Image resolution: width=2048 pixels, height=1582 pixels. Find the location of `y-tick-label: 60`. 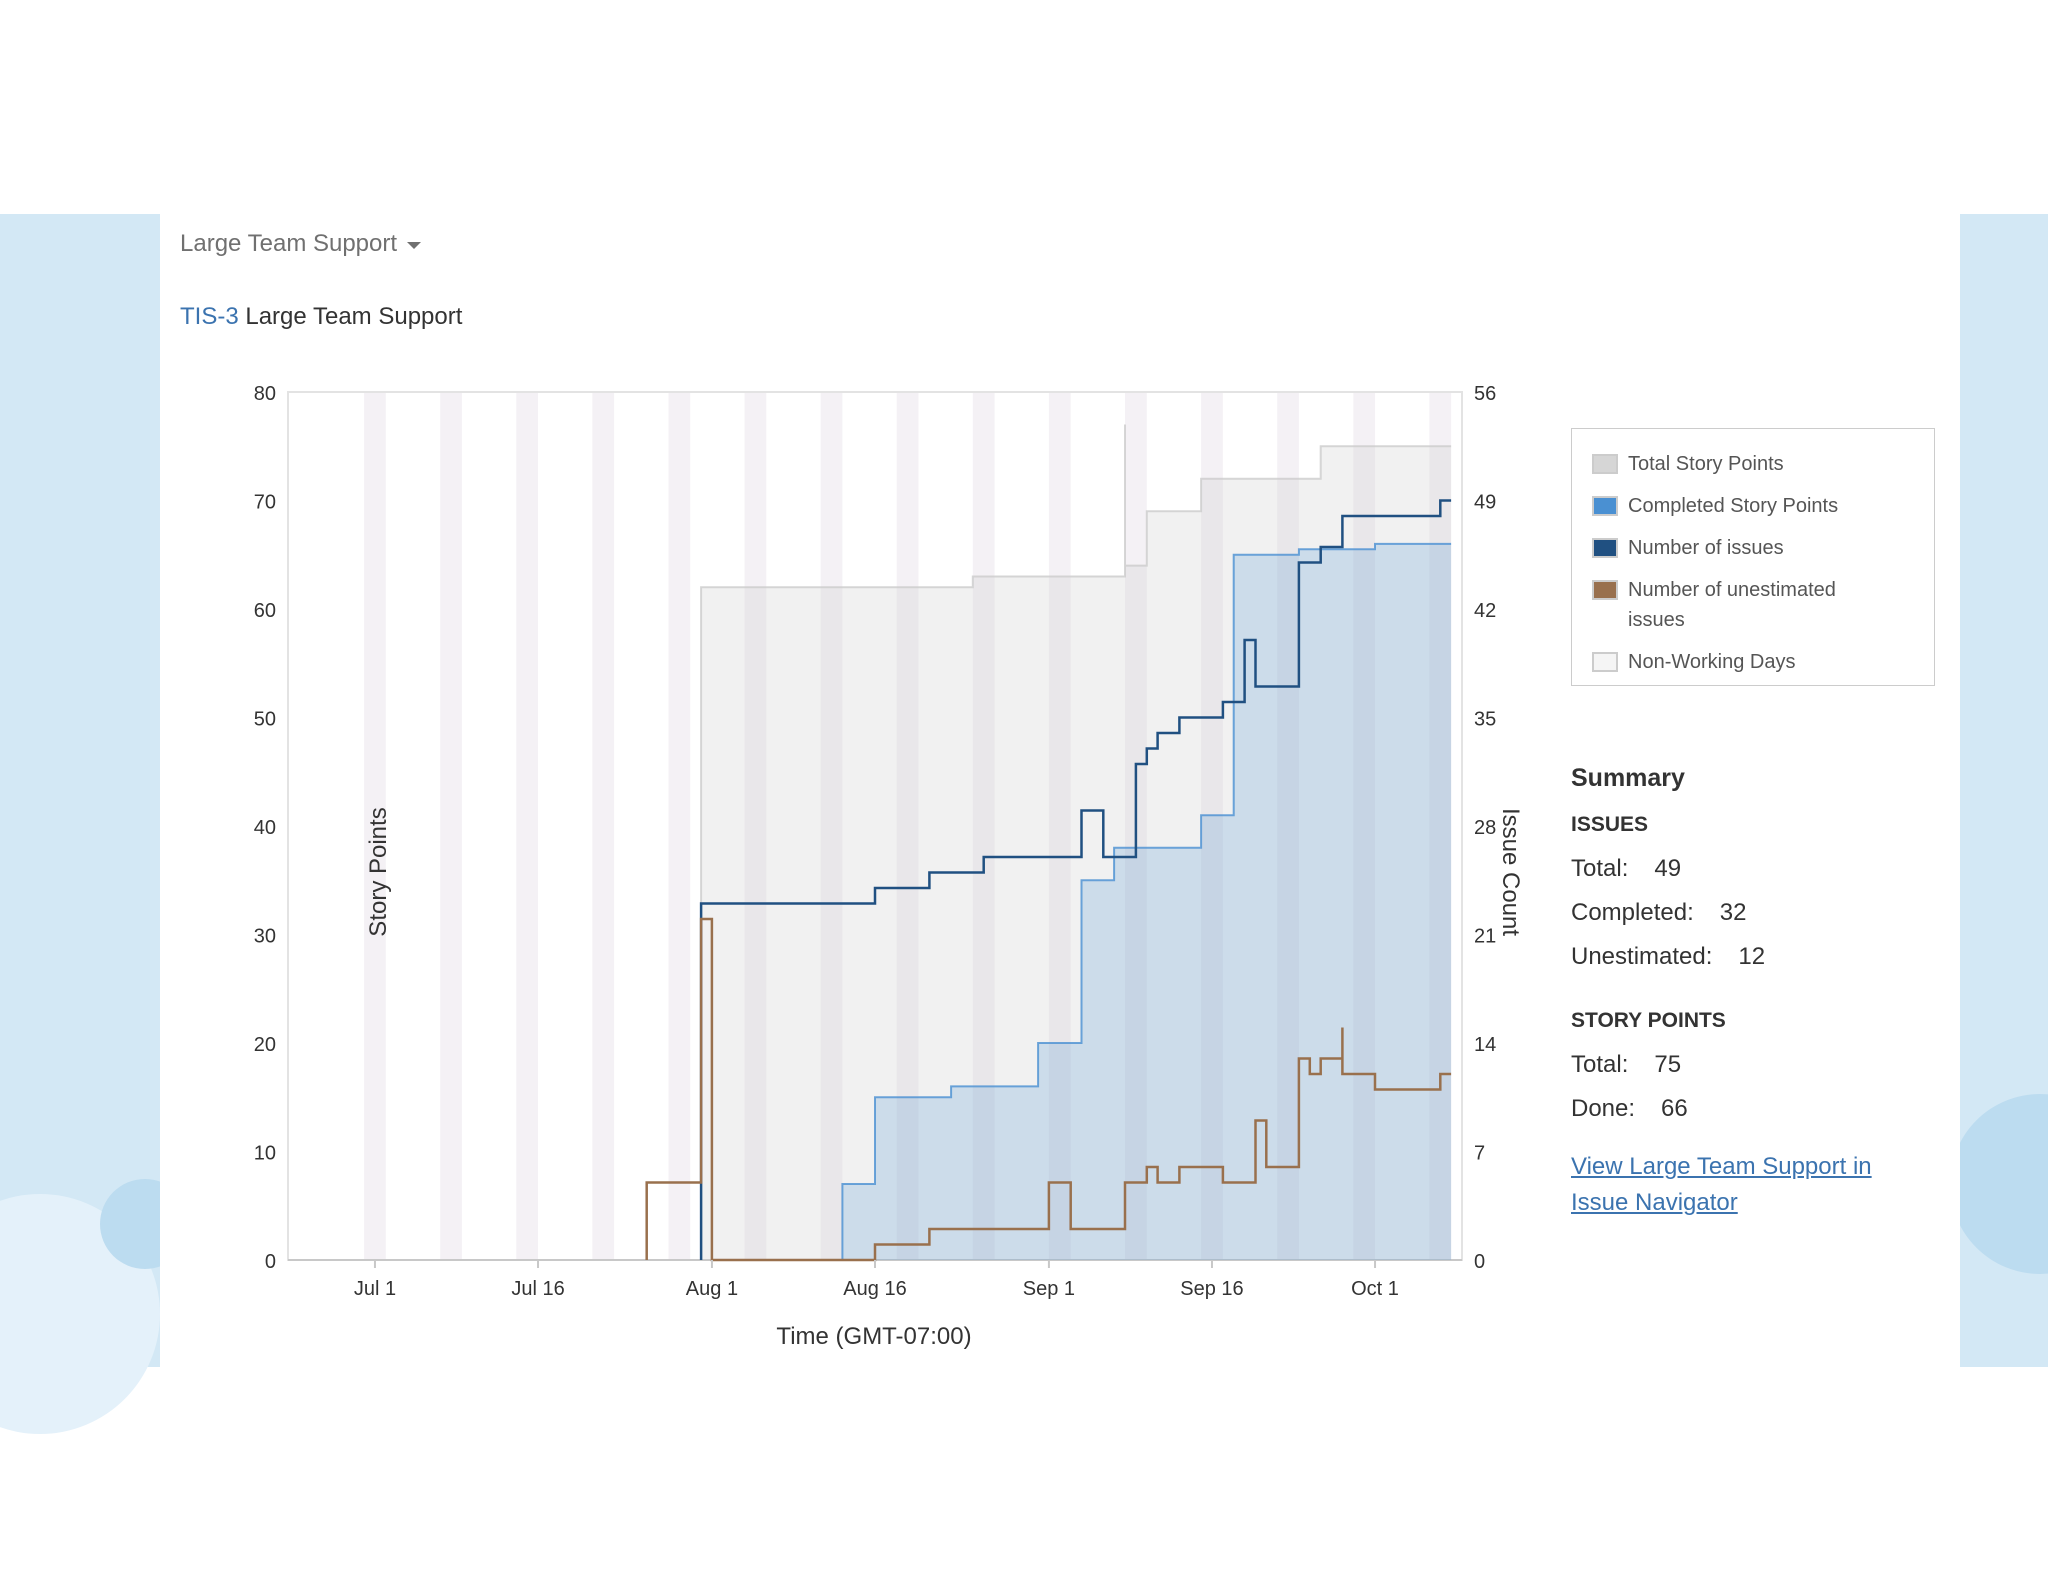

y-tick-label: 60 is located at coordinates (265, 611).